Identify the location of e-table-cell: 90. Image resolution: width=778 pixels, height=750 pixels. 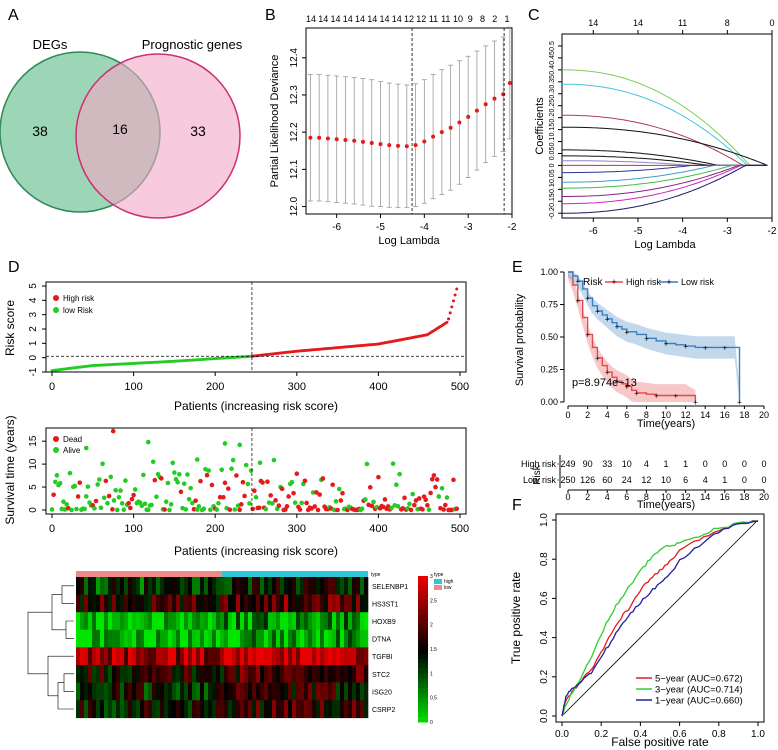
(588, 464).